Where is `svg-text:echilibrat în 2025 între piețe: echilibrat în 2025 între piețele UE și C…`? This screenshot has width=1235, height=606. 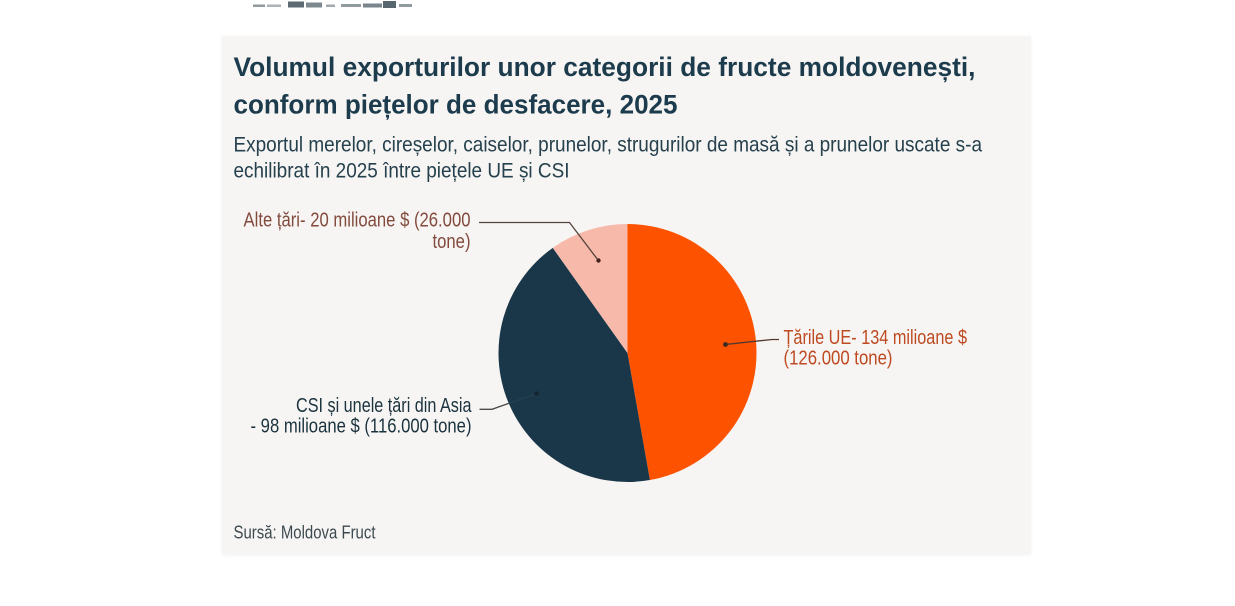 svg-text:echilibrat în 2025 între piețe: echilibrat în 2025 între piețele UE și C… is located at coordinates (402, 171).